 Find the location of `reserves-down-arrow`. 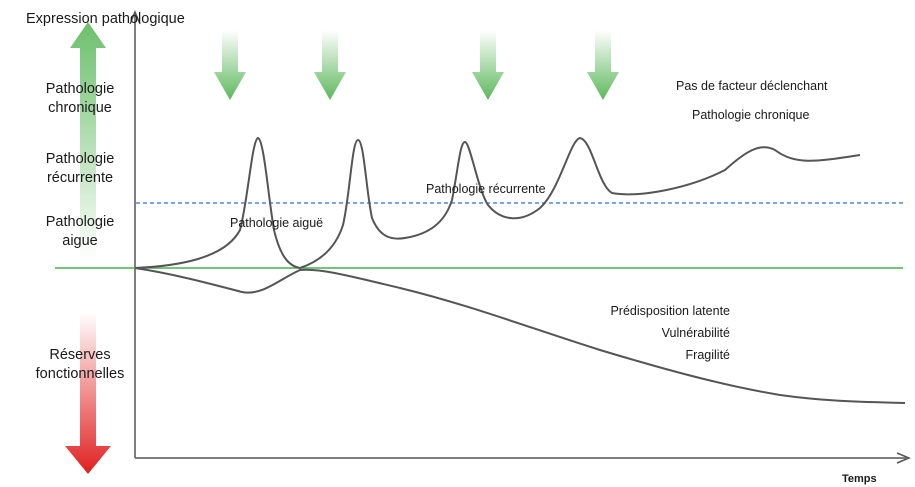

reserves-down-arrow is located at coordinates (88, 393).